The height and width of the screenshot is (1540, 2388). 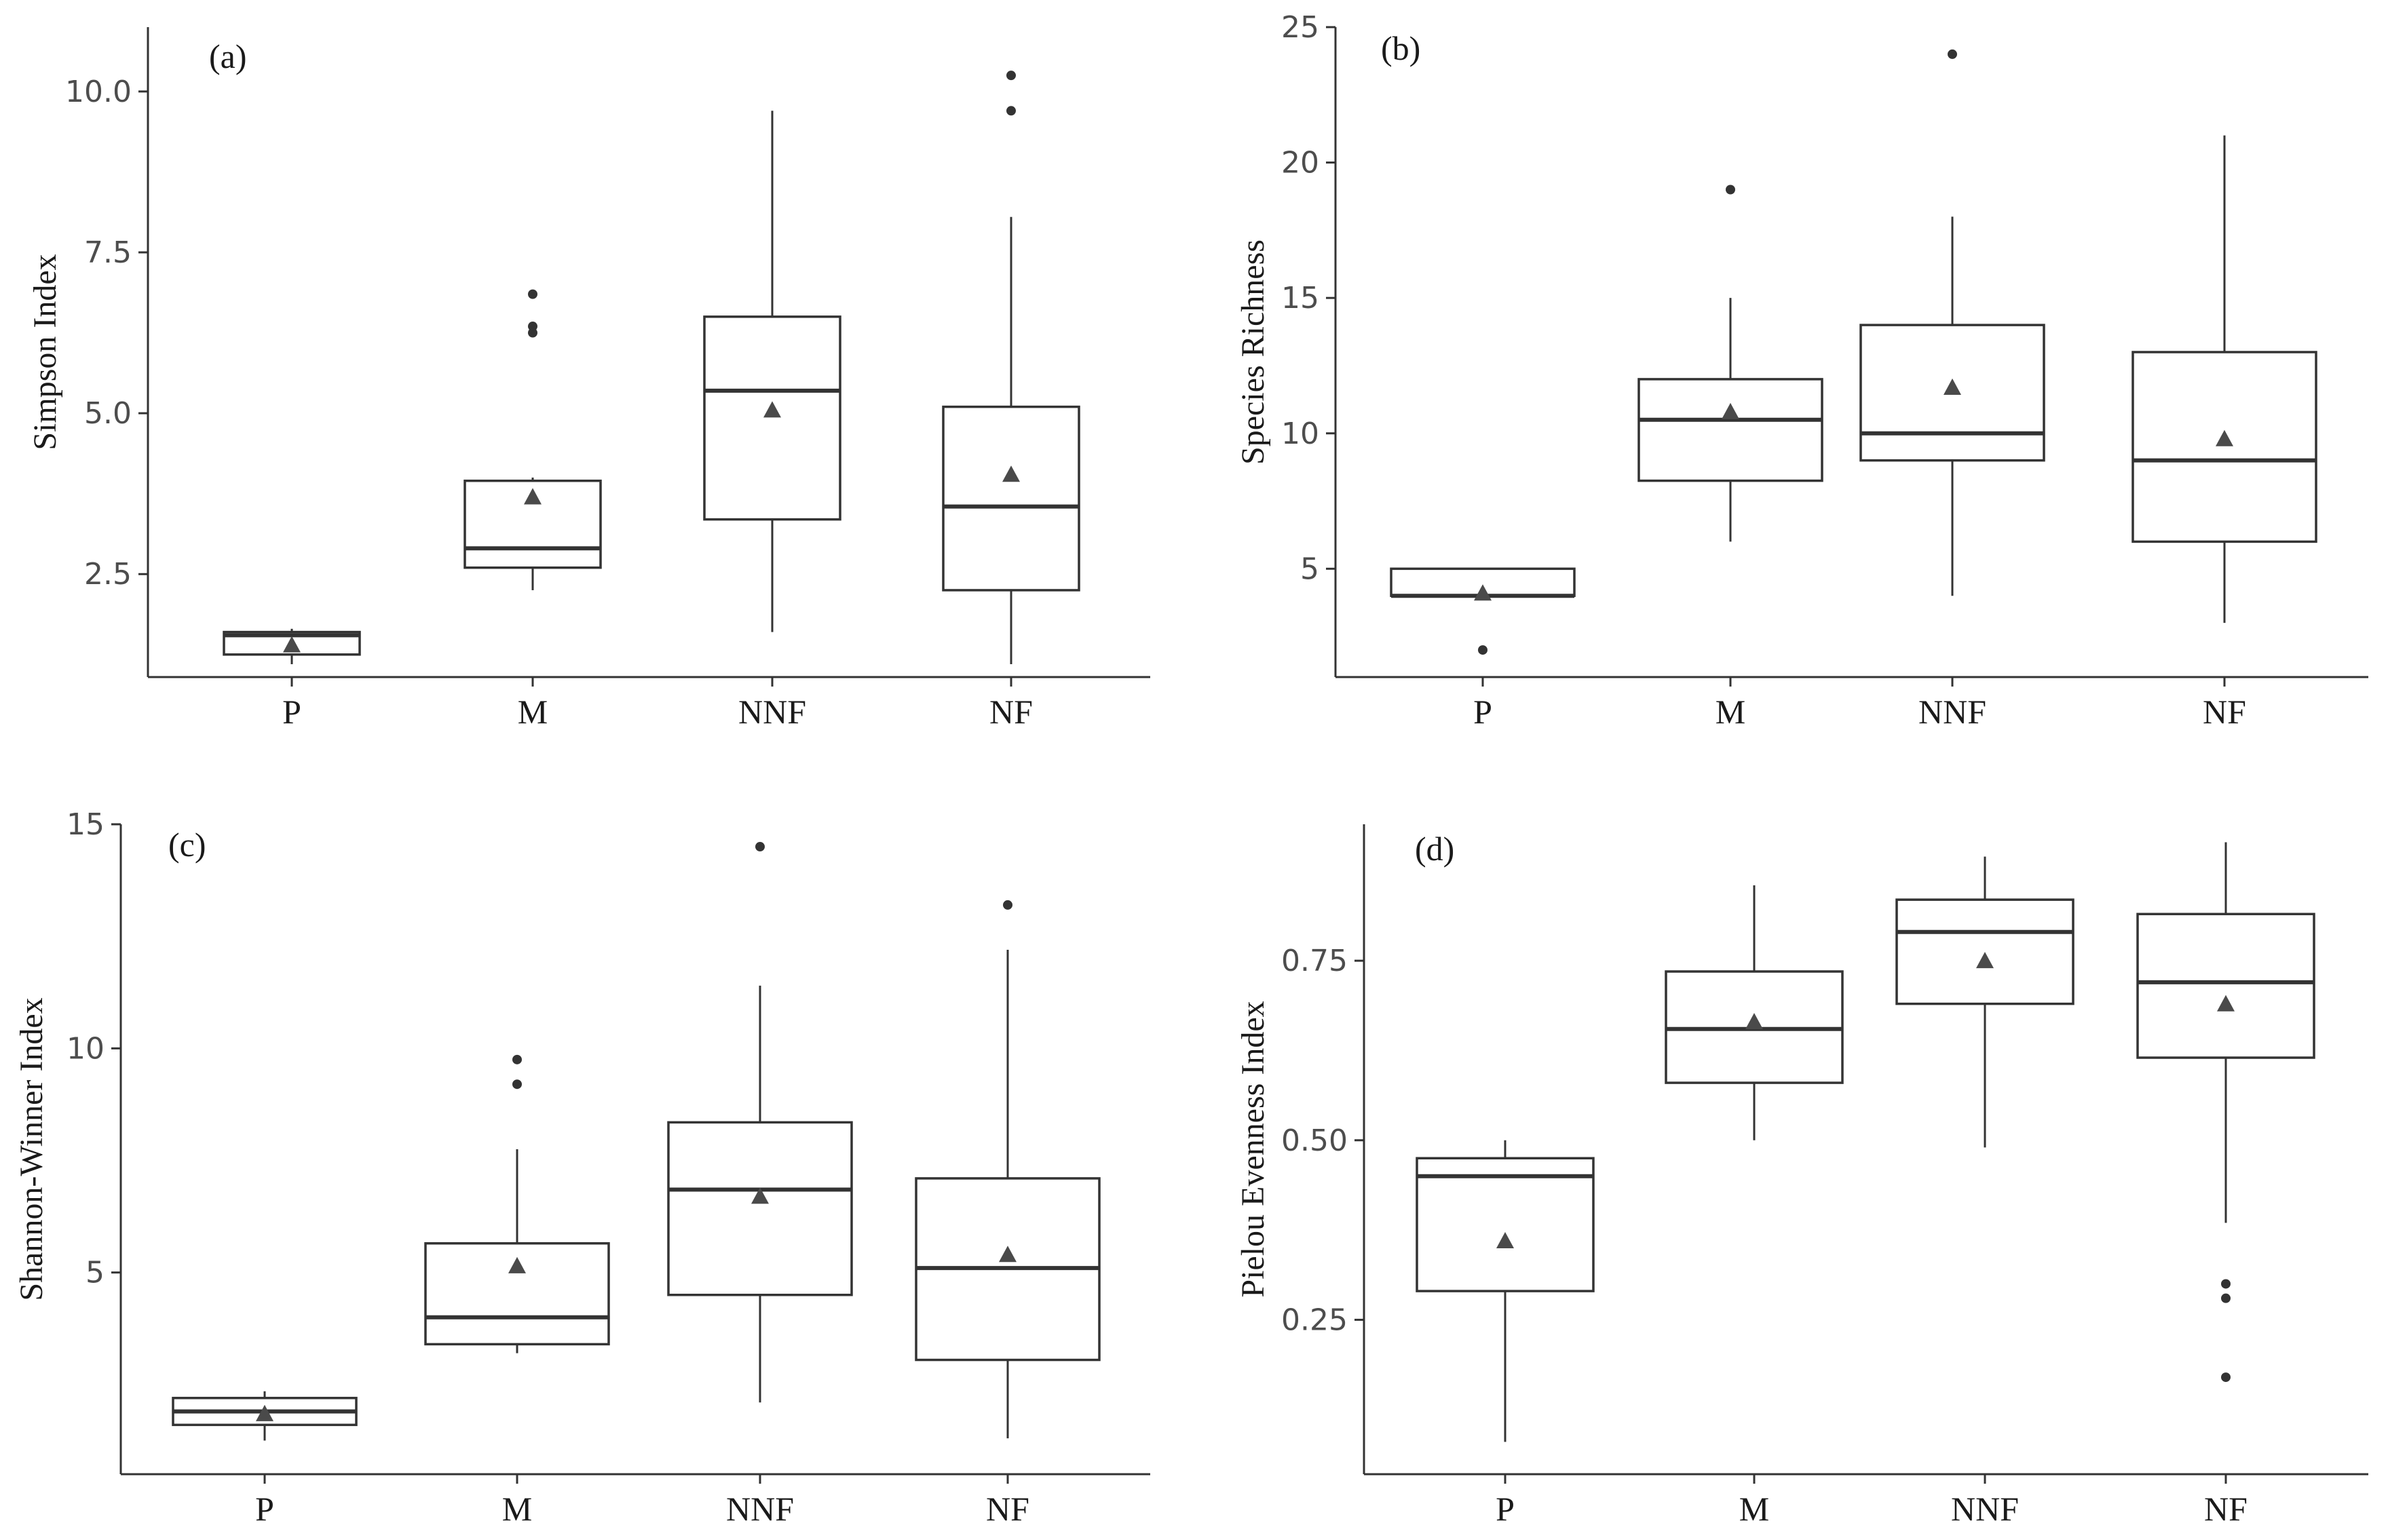 What do you see at coordinates (1300, 163) in the screenshot?
I see `y-tick-label: 20` at bounding box center [1300, 163].